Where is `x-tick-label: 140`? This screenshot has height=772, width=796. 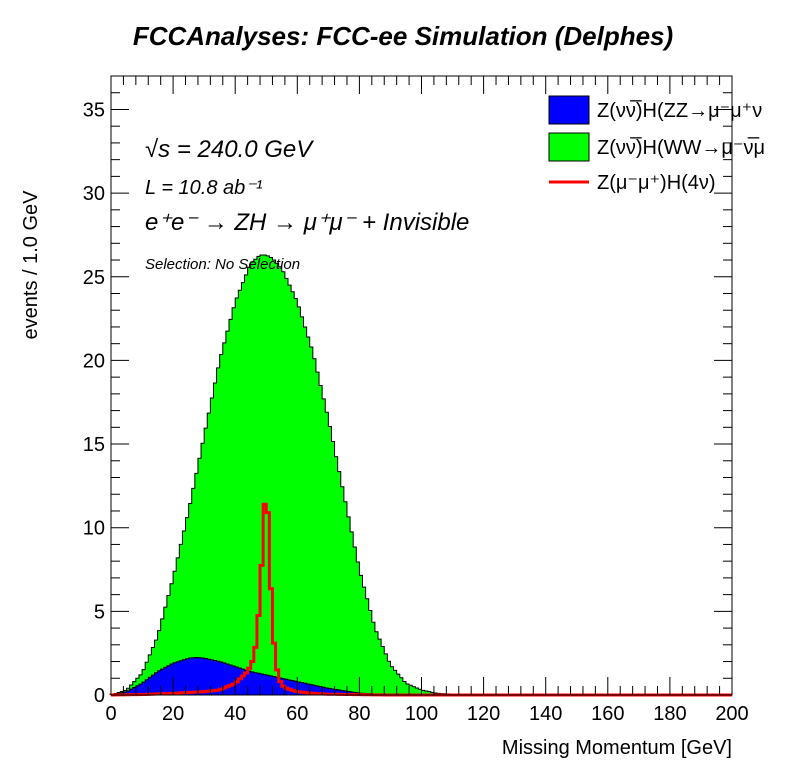
x-tick-label: 140 is located at coordinates (545, 714).